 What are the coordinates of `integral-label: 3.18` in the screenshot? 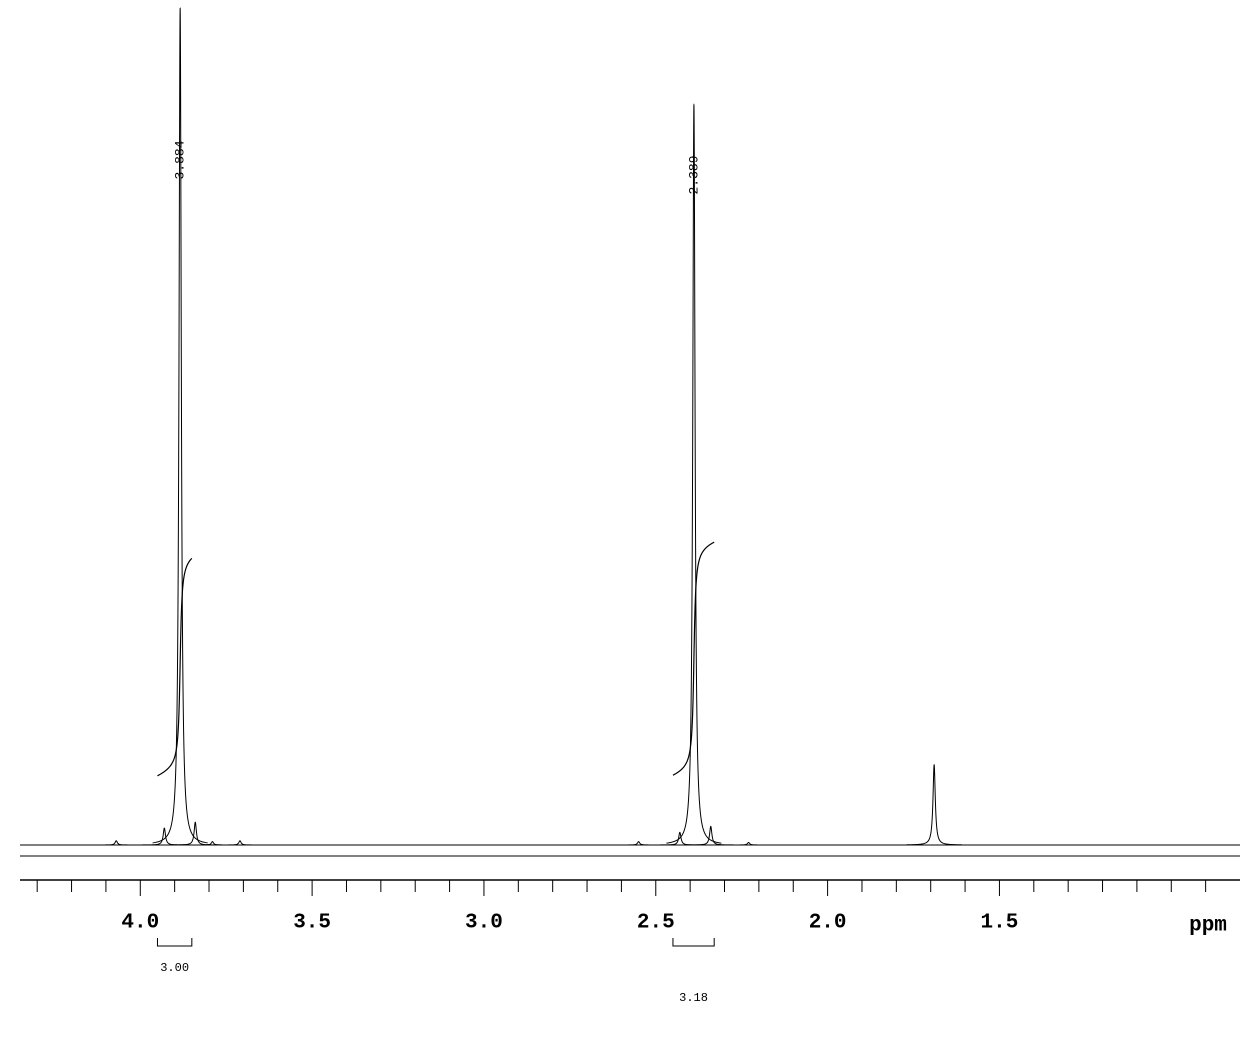 It's located at (693, 998).